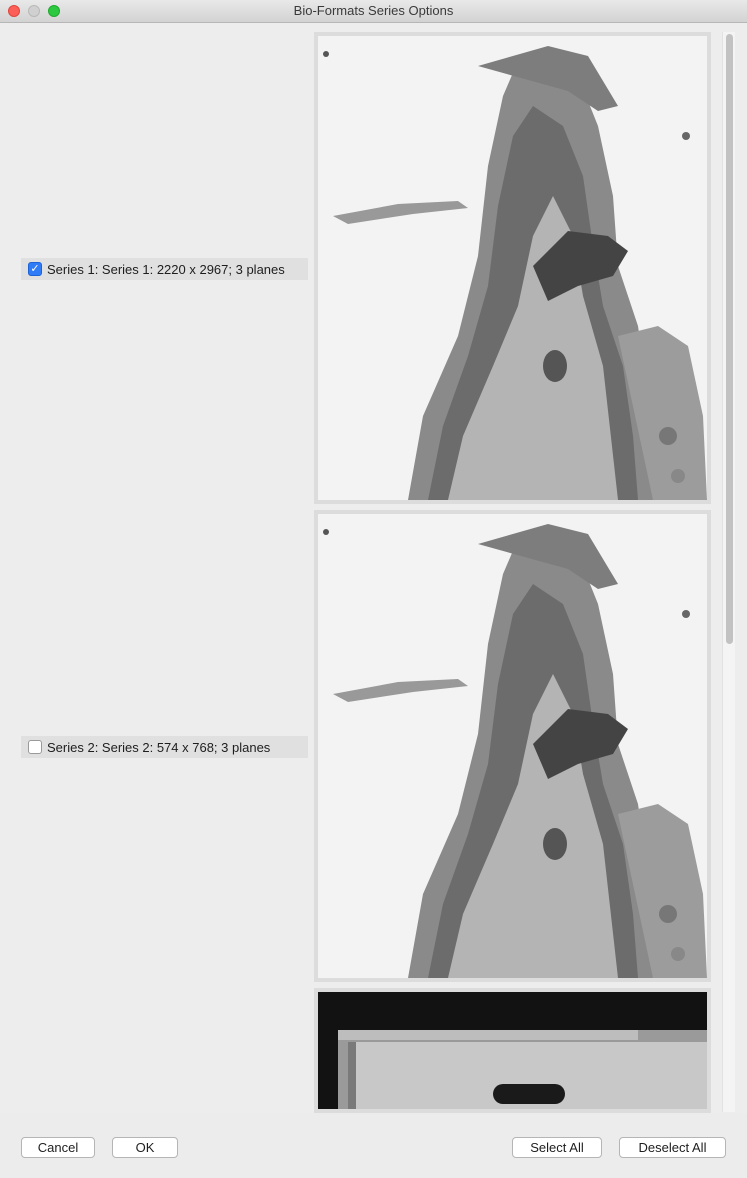 Image resolution: width=747 pixels, height=1178 pixels. Describe the element at coordinates (58, 1147) in the screenshot. I see `cancel-button: Cancel` at that location.